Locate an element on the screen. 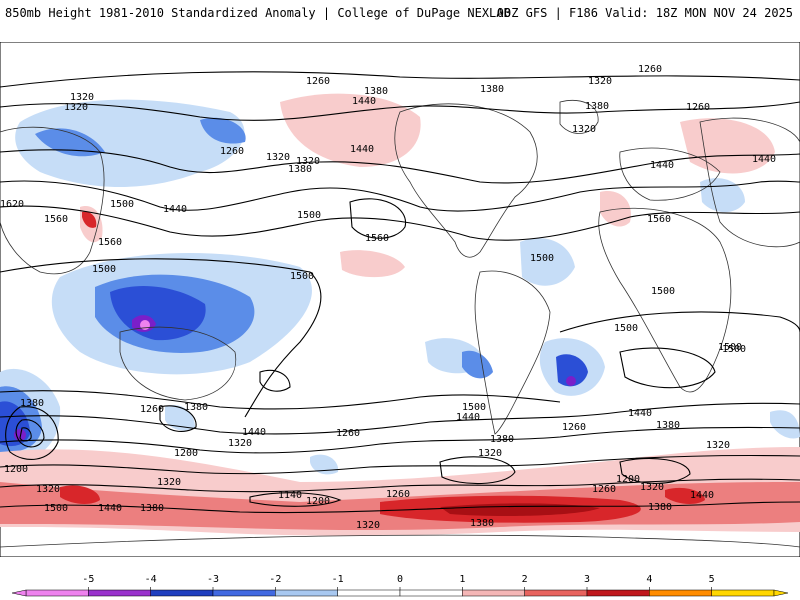  asia-east-outline is located at coordinates (749, 182).